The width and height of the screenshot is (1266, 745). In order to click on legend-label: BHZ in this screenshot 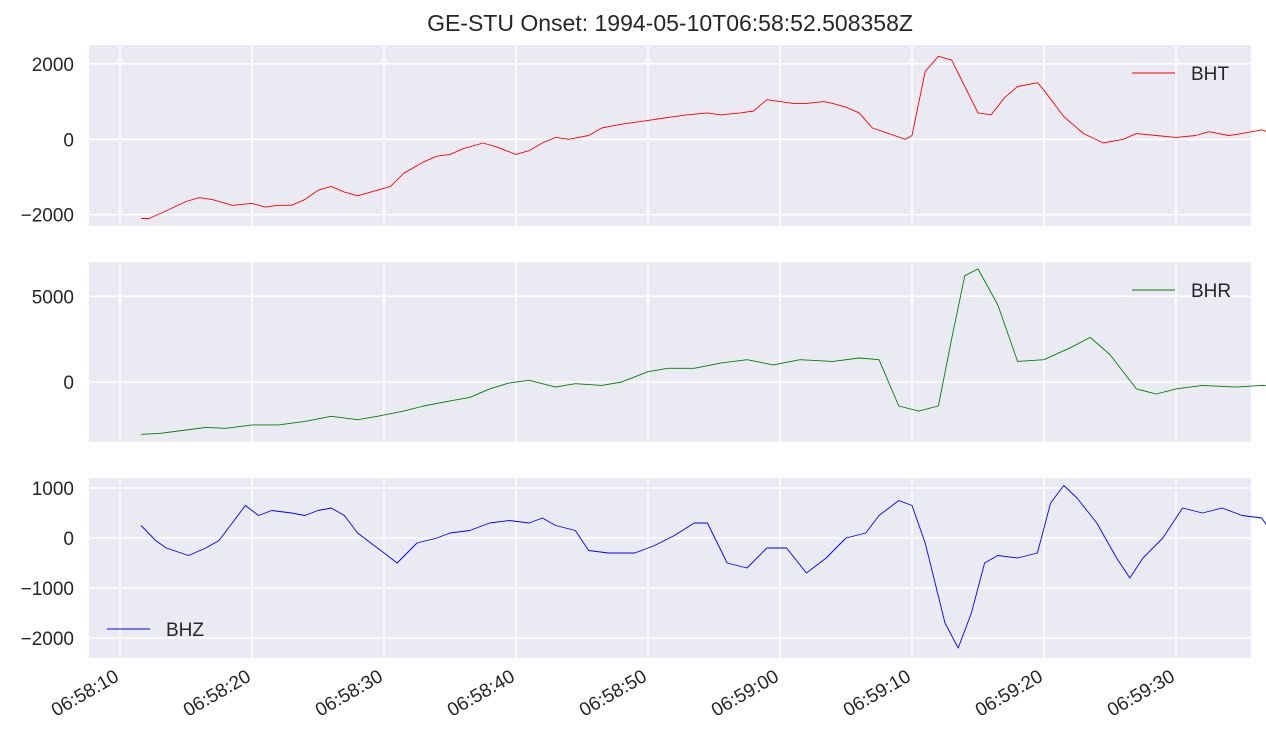, I will do `click(185, 630)`.